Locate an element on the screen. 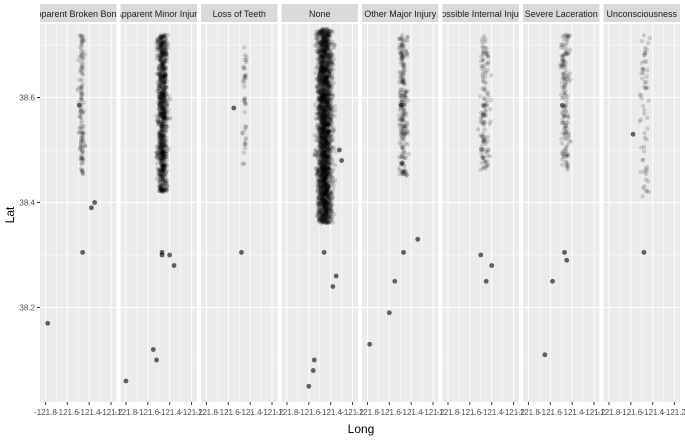 This screenshot has width=685, height=445. facet-strip-label: Loss of Teeth is located at coordinates (239, 14).